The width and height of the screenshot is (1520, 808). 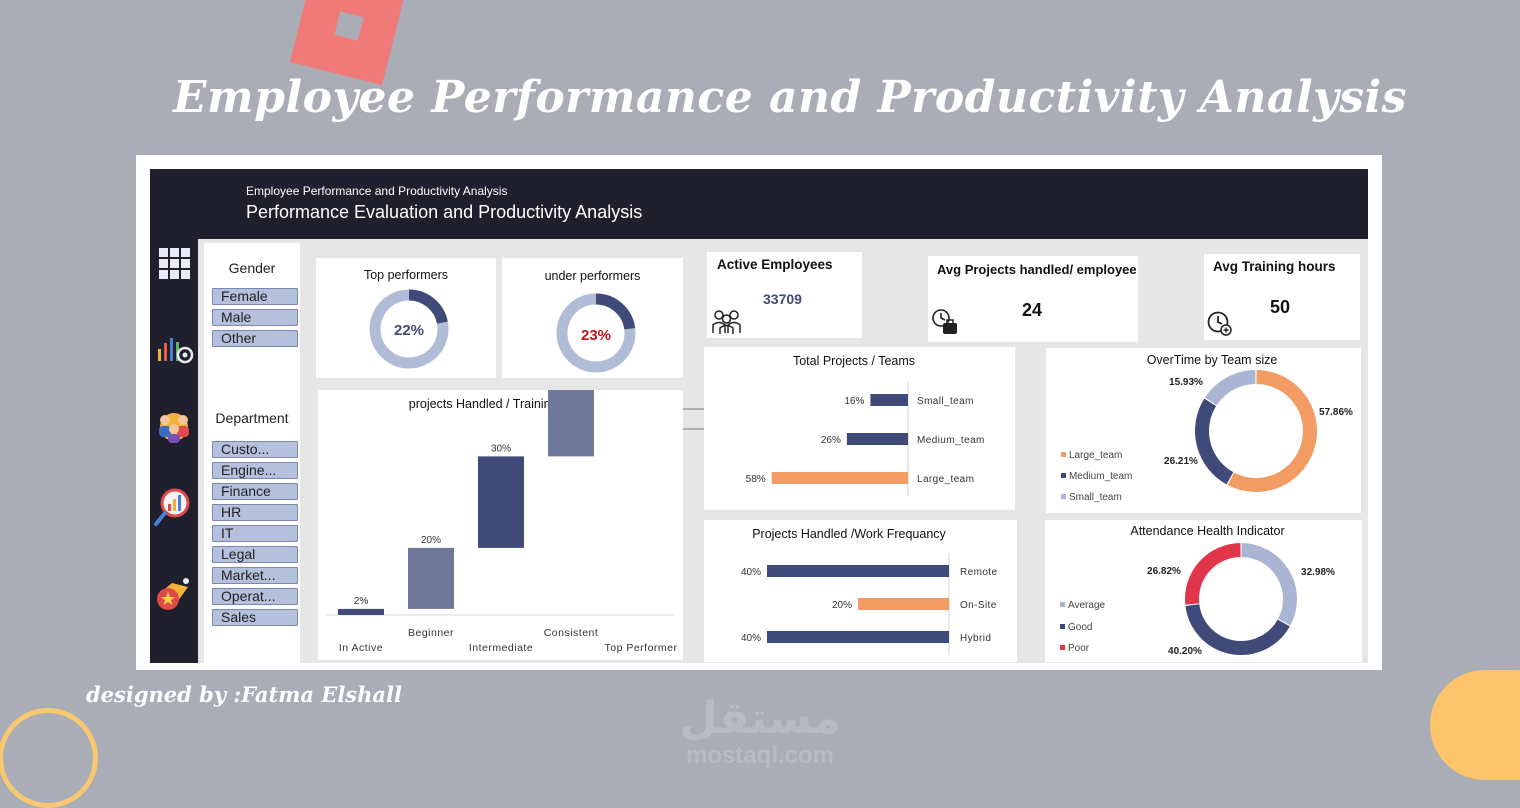 What do you see at coordinates (865, 439) in the screenshot?
I see `projects-teams-chart: 16% Small_team 26% Medium_team 58% Large_team` at bounding box center [865, 439].